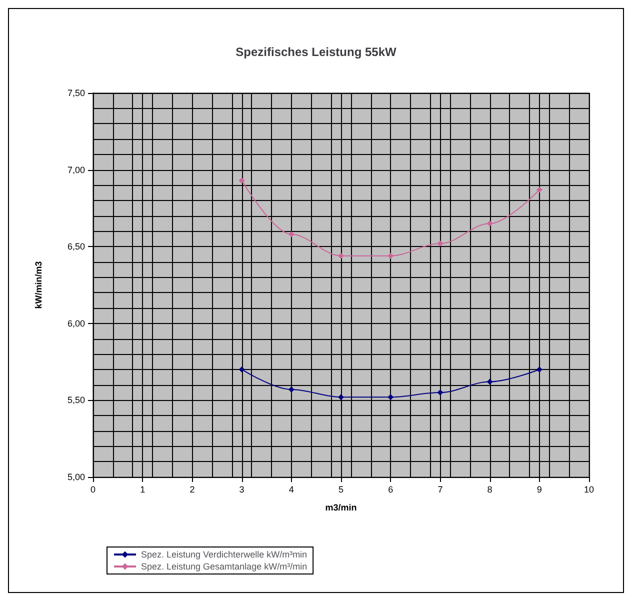  I want to click on y-tick-label: 6,50, so click(76, 247).